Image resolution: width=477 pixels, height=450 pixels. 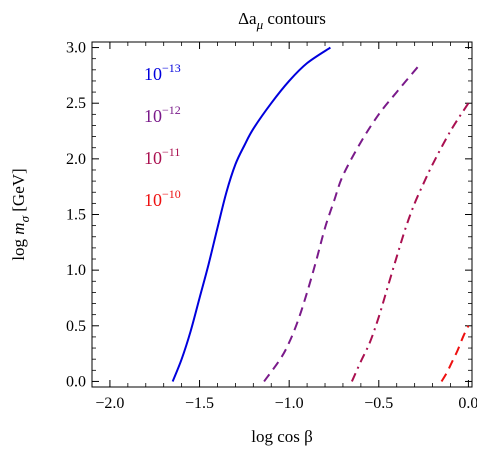 I want to click on chart-title-main: Δa, so click(x=247, y=18).